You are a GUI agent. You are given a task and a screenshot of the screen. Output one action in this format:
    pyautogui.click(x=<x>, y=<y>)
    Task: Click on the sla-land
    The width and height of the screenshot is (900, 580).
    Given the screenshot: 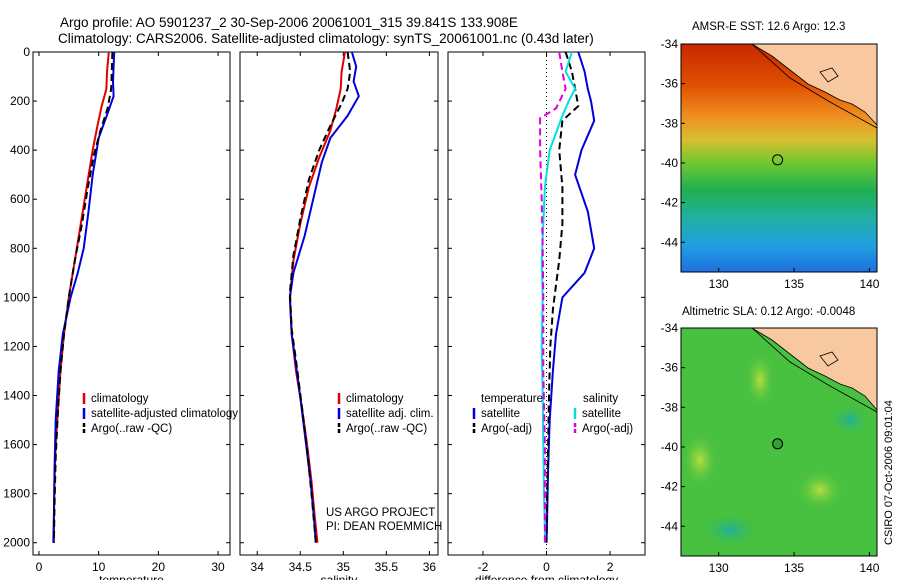 What is the action you would take?
    pyautogui.click(x=814, y=369)
    